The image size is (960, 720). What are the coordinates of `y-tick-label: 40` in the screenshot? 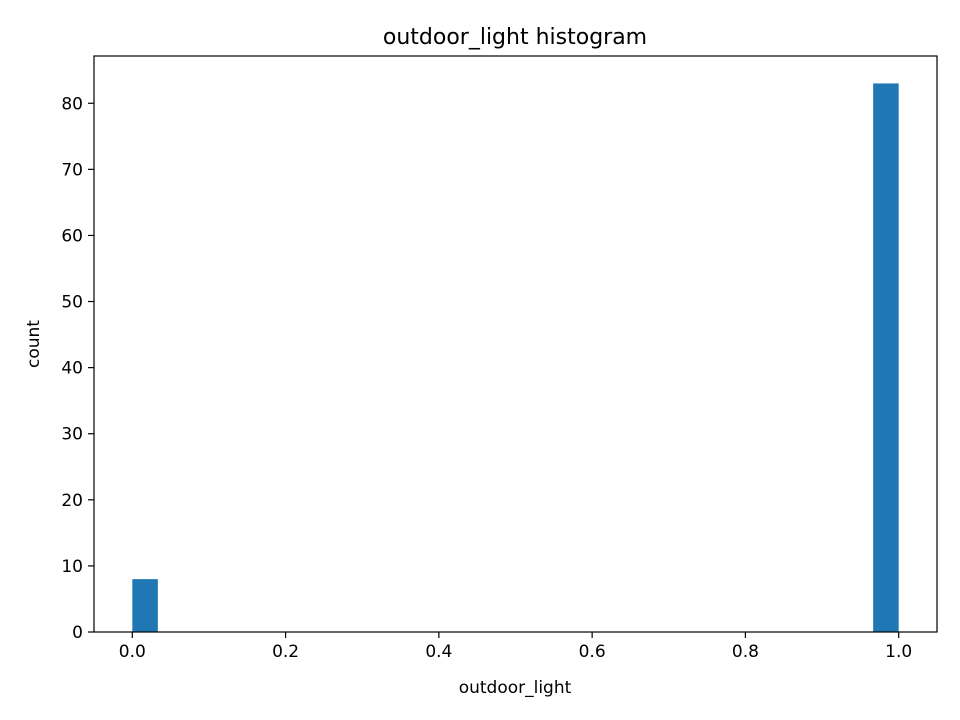 It's located at (72, 369).